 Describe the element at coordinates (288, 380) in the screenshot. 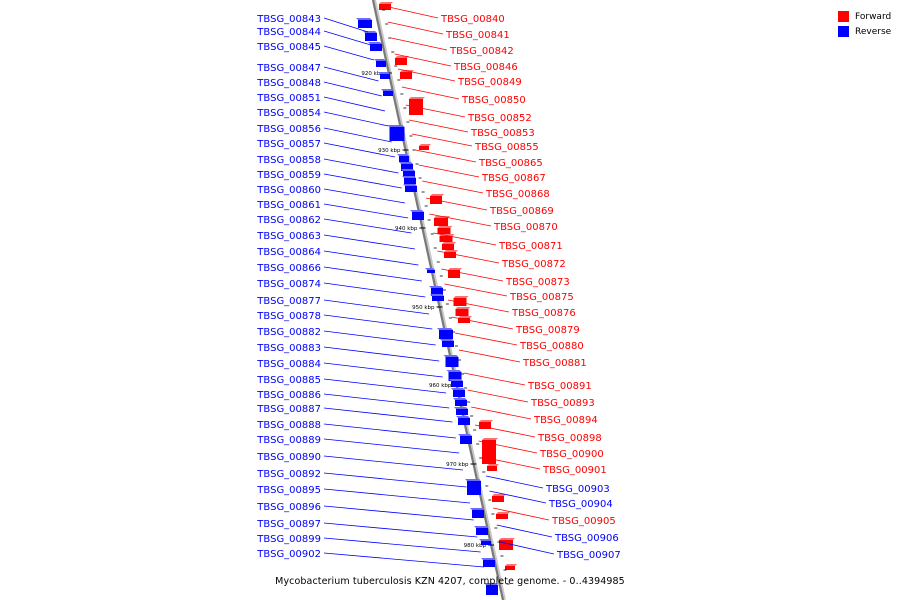

I see `reverse-gene-label: TBSG_00885` at that location.